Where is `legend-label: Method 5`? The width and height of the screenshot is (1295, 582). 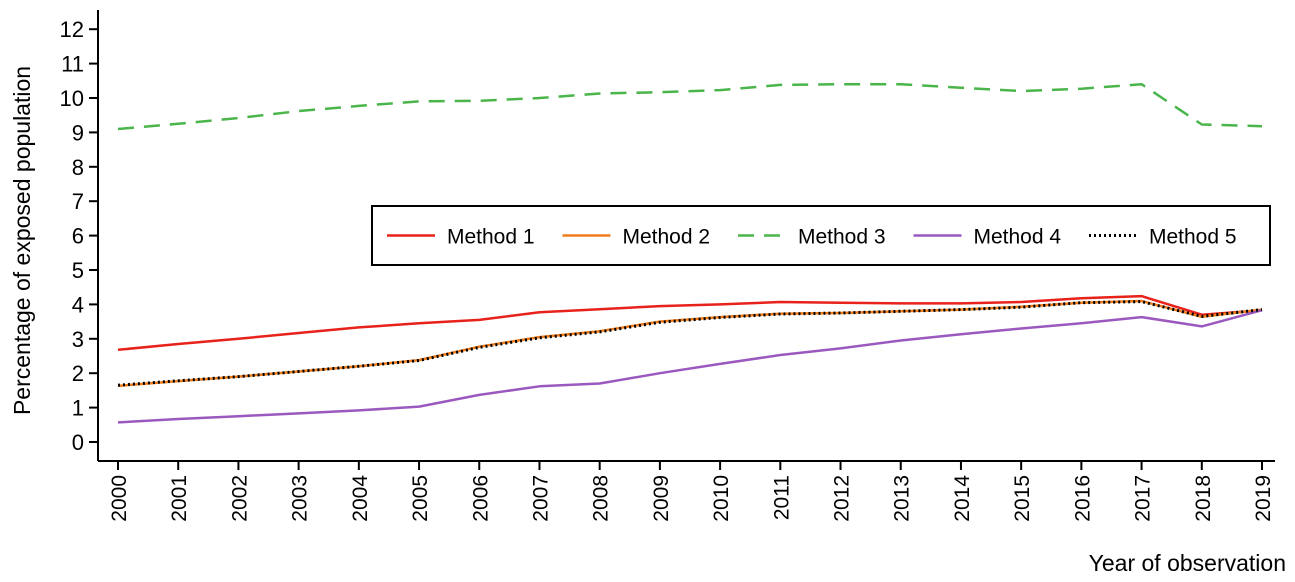 legend-label: Method 5 is located at coordinates (1193, 237).